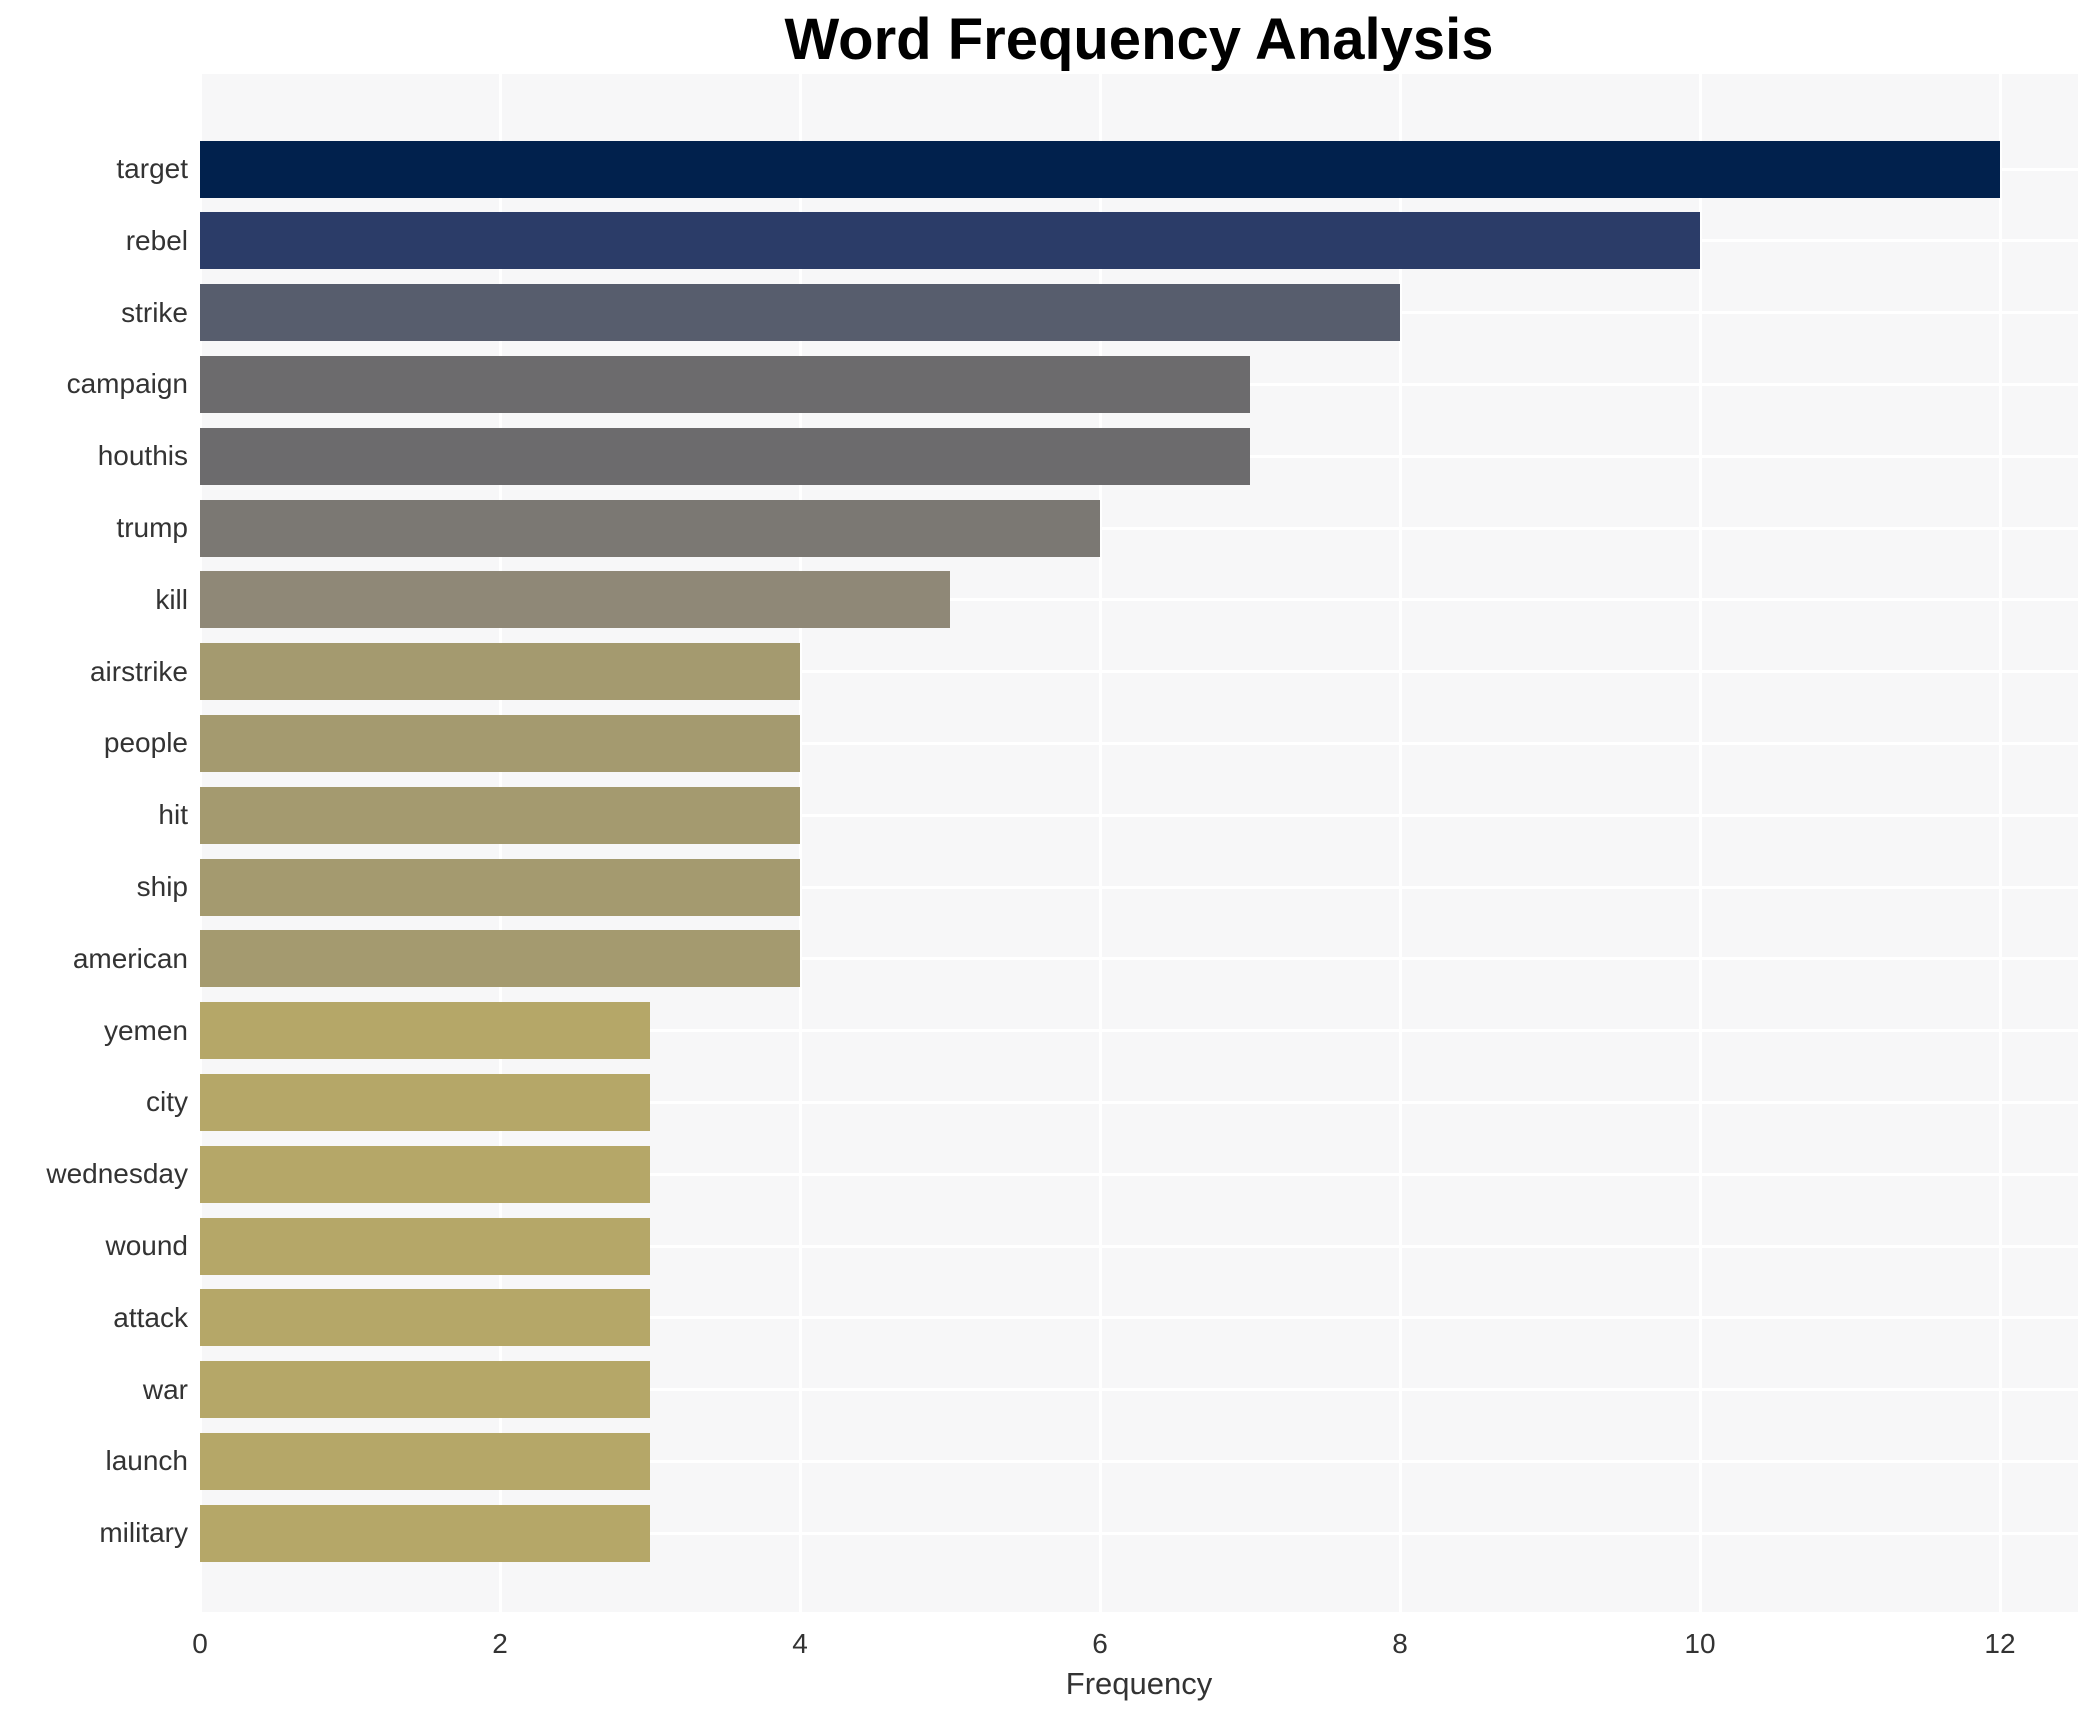 The image size is (2078, 1710). I want to click on y-tick-label: yemen, so click(145, 1030).